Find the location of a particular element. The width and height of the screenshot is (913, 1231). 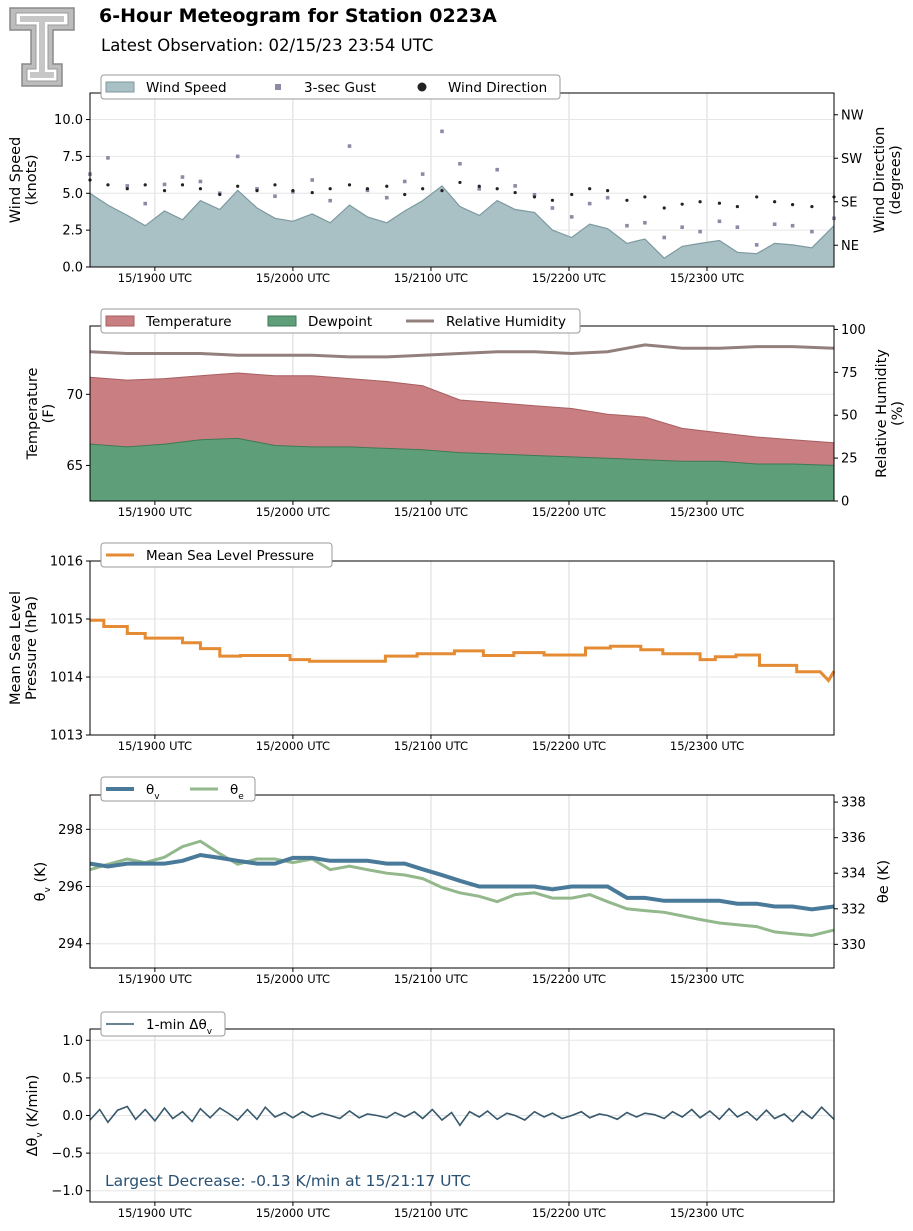

dtheta-xtick-label: 15/1900 UTC is located at coordinates (155, 1213).